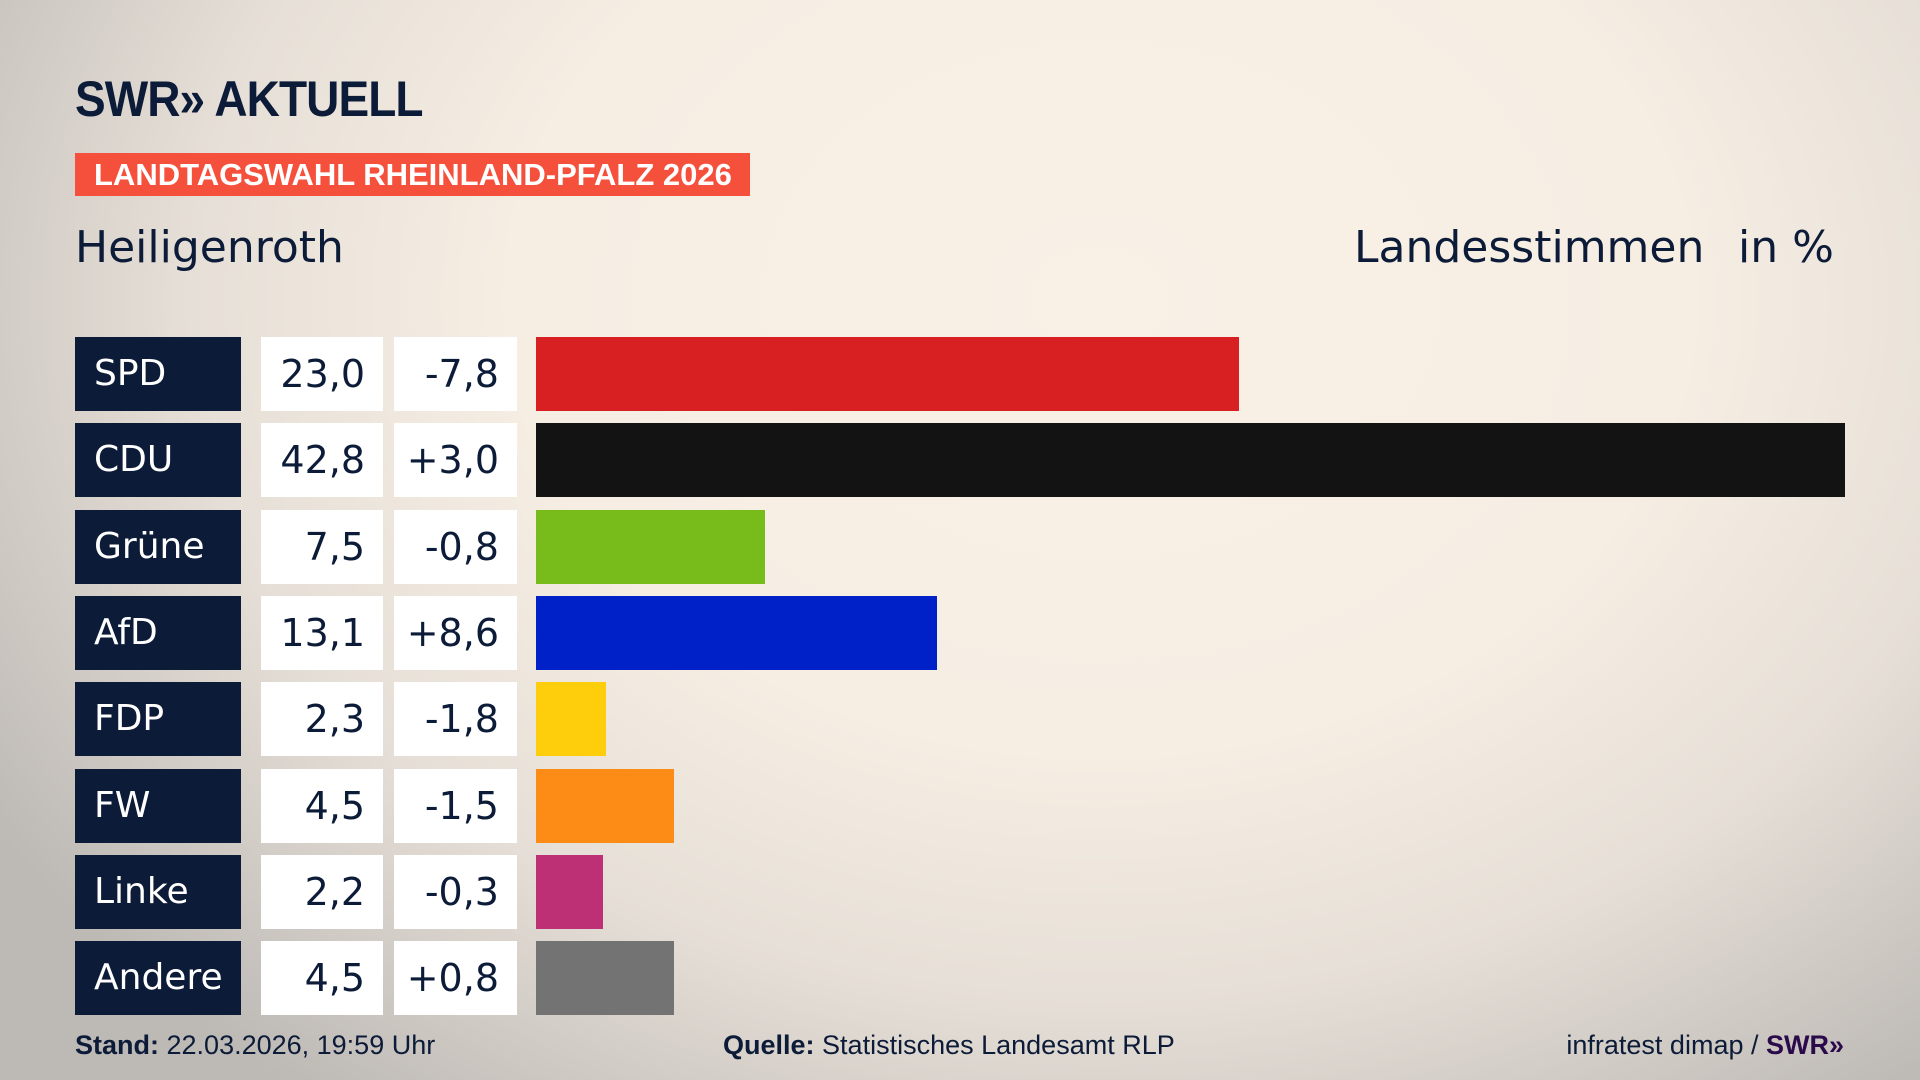 The height and width of the screenshot is (1080, 1920). Describe the element at coordinates (412, 174) in the screenshot. I see `election-banner: LANDTAGSWAHL RHEINLAND-PFALZ 2026` at that location.